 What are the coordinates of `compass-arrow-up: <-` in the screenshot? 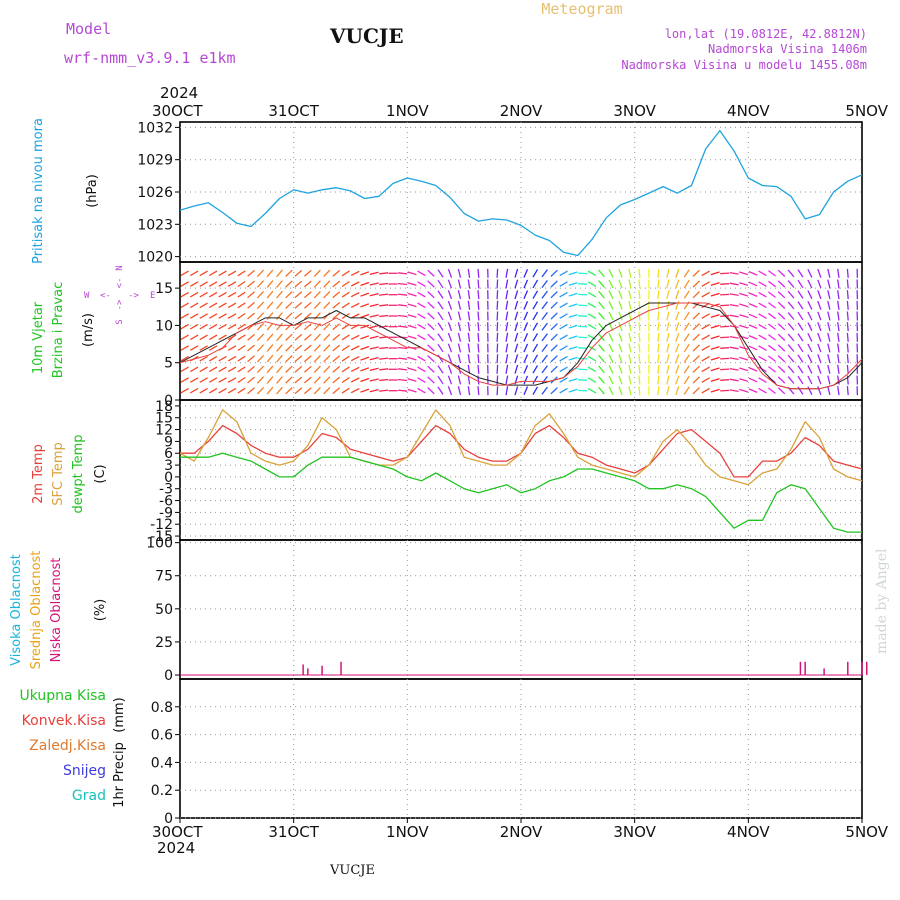 It's located at (120, 283).